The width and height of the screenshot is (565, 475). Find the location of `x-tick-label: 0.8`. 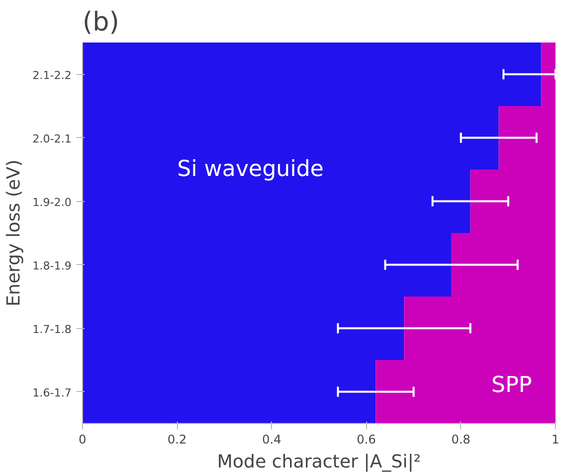

x-tick-label: 0.8 is located at coordinates (460, 439).